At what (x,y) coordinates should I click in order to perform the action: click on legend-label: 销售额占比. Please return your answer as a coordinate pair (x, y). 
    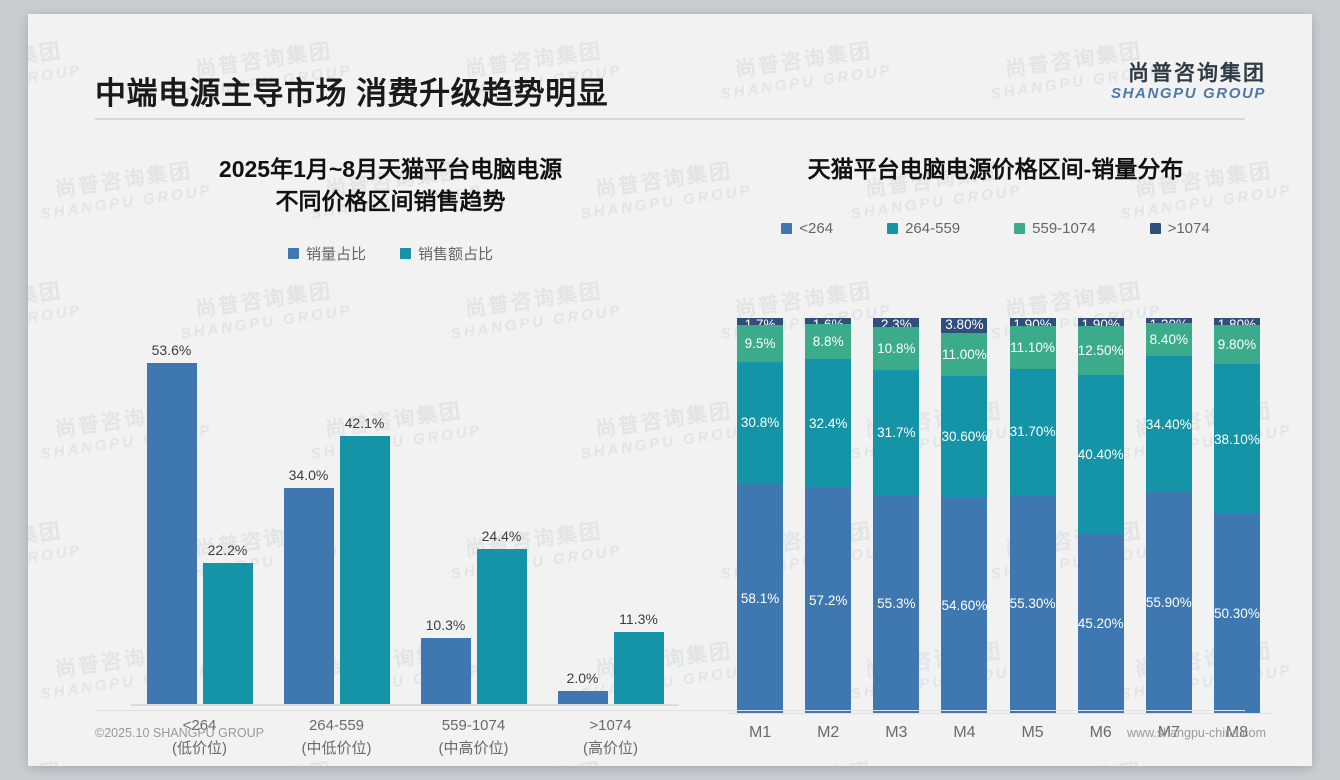
    Looking at the image, I should click on (456, 255).